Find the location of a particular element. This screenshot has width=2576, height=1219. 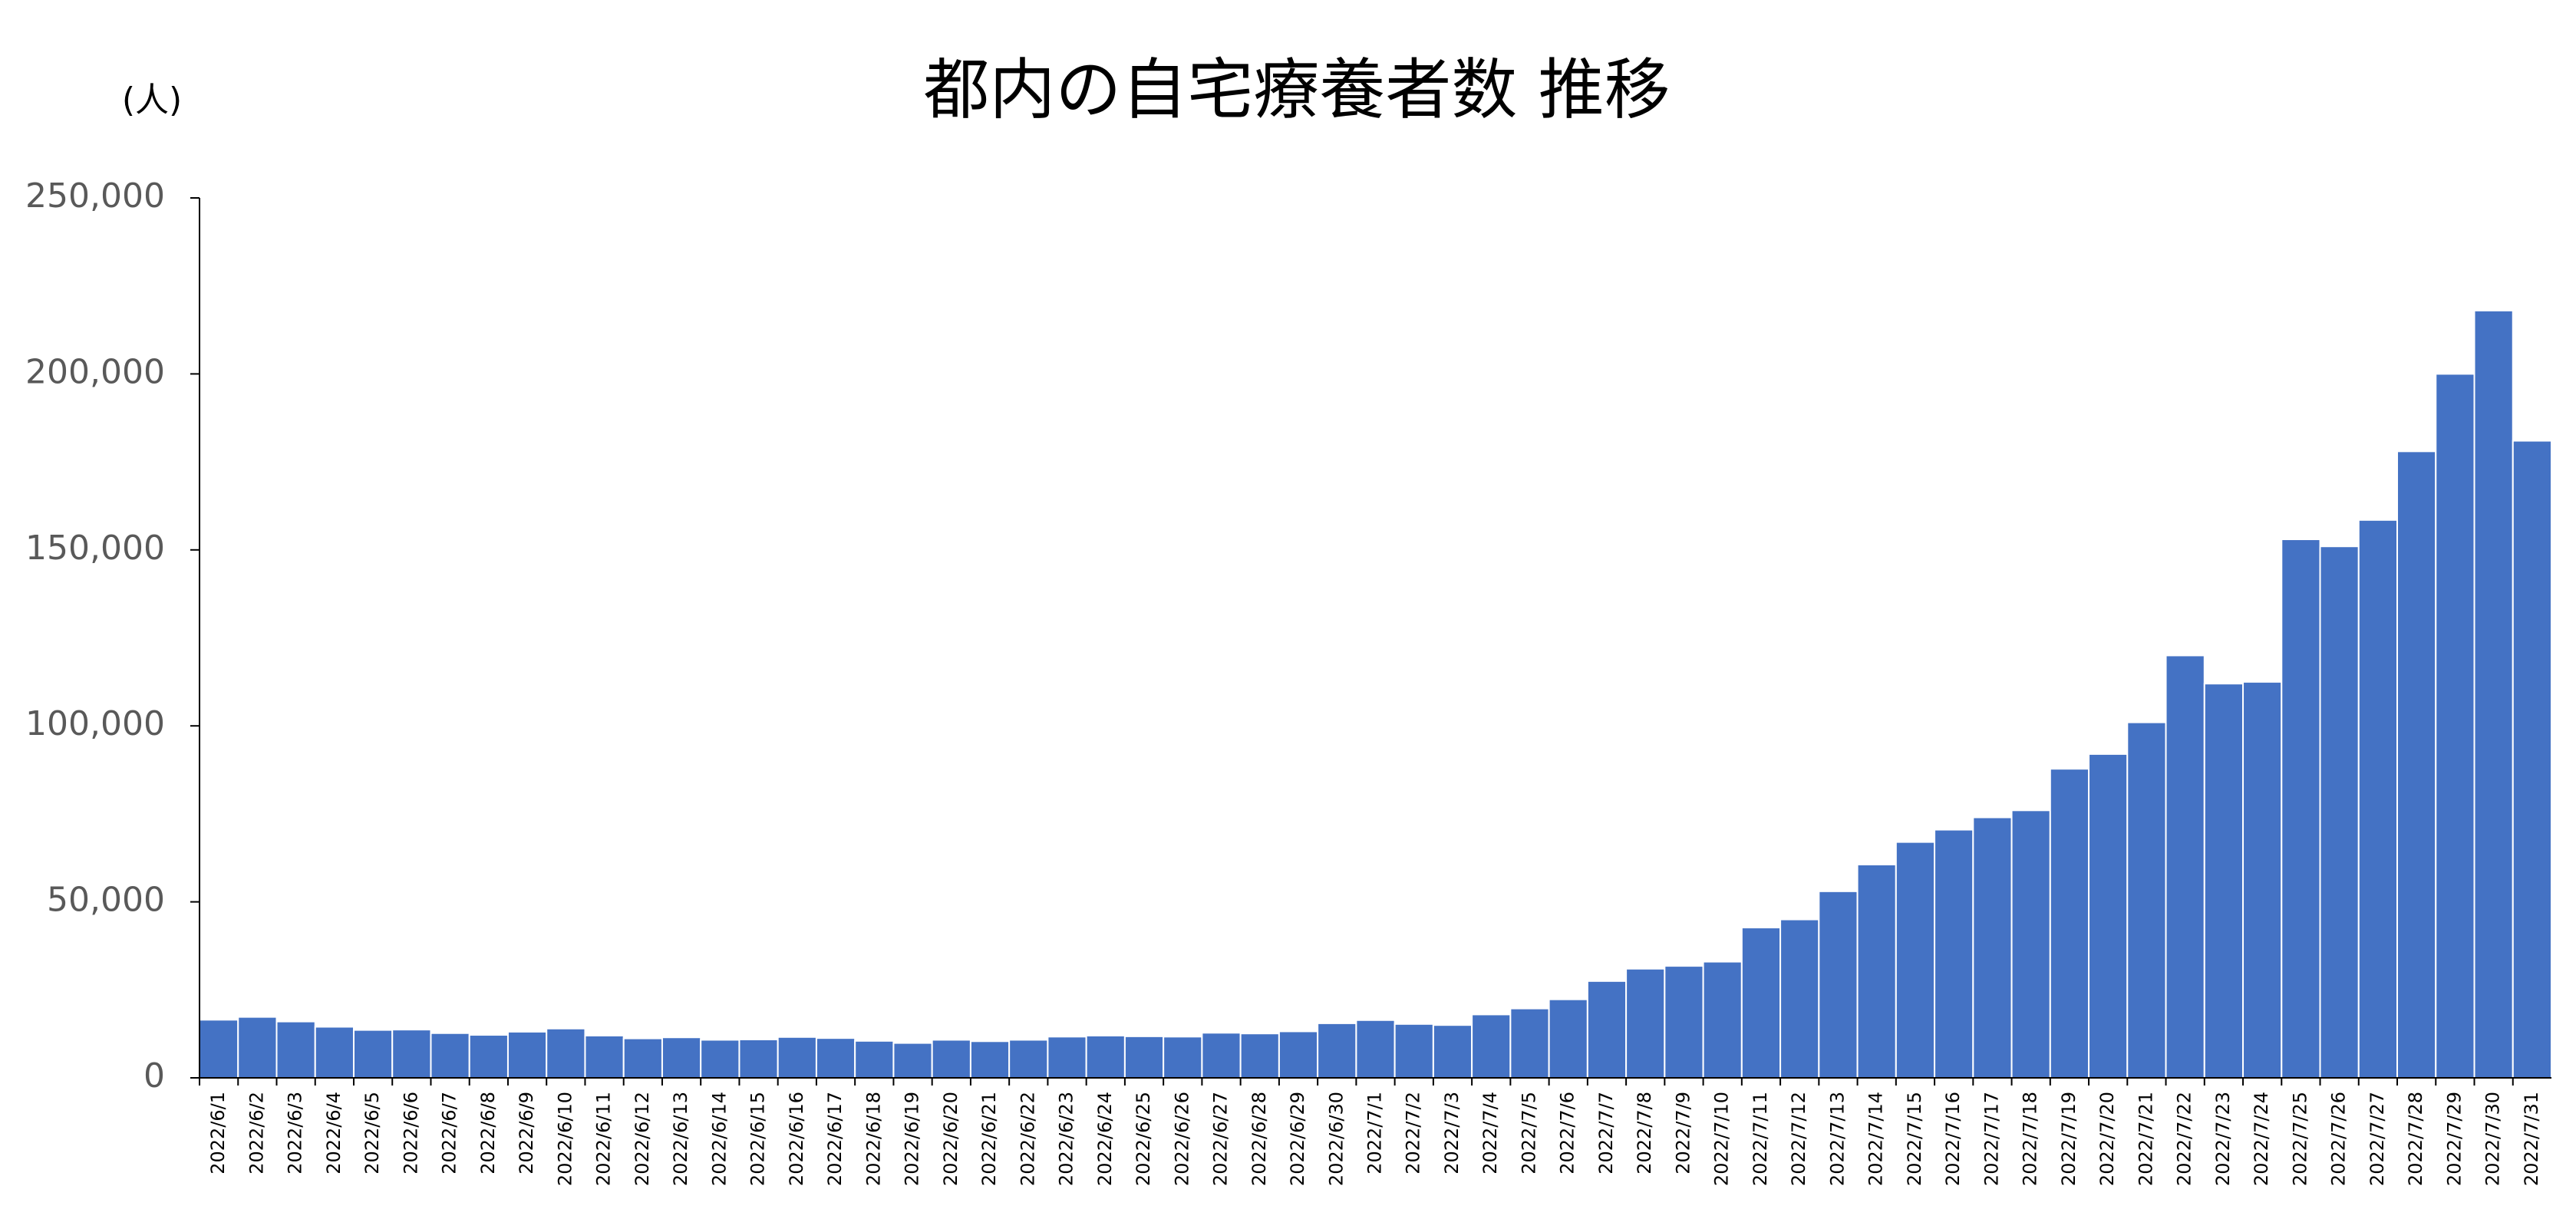

x-tick-label: 2022/7/2 is located at coordinates (1413, 1133).